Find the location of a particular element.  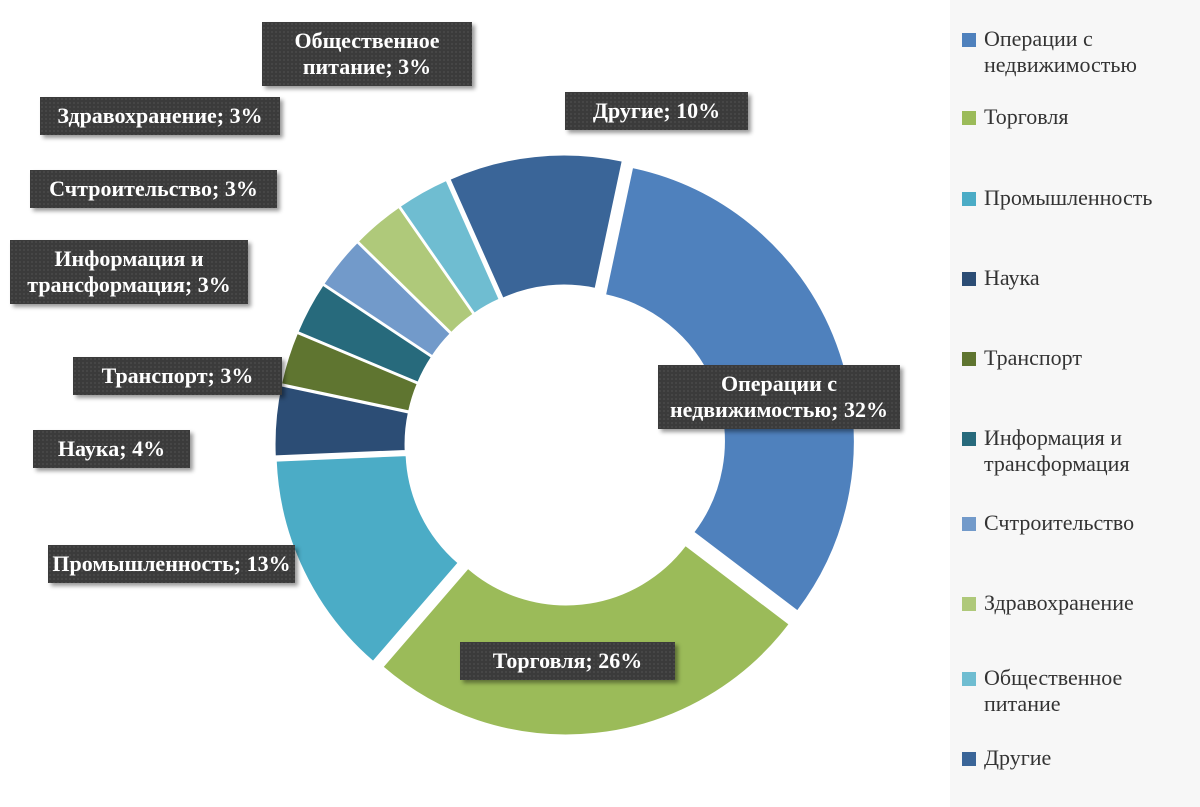

legend-label: Наука is located at coordinates (1012, 277).